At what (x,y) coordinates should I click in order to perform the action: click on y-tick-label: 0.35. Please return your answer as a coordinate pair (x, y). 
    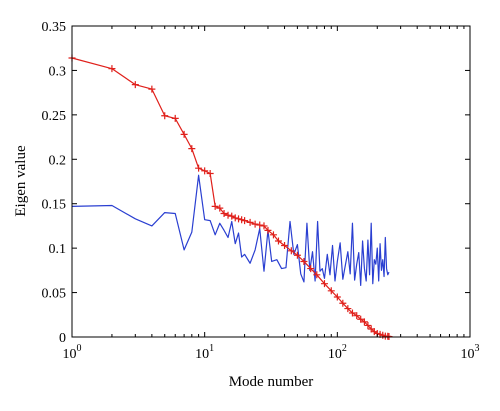
    Looking at the image, I should click on (54, 27).